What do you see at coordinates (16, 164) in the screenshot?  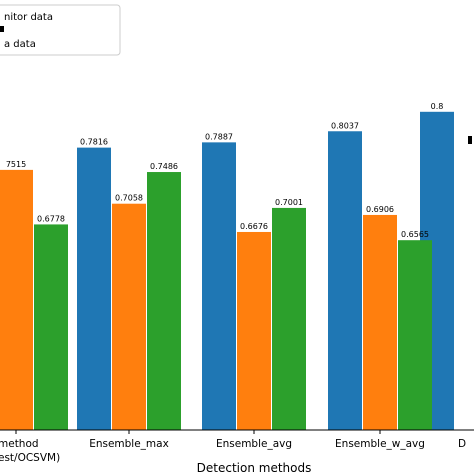 I see `data-label-1-0: 7515` at bounding box center [16, 164].